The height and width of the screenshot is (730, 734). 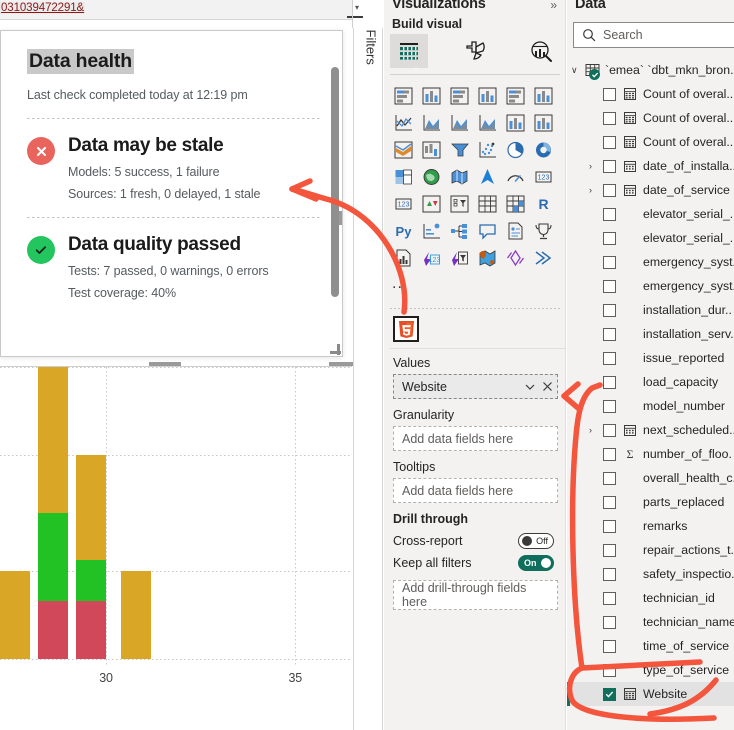 What do you see at coordinates (650, 670) in the screenshot?
I see `field-row: type_of_service` at bounding box center [650, 670].